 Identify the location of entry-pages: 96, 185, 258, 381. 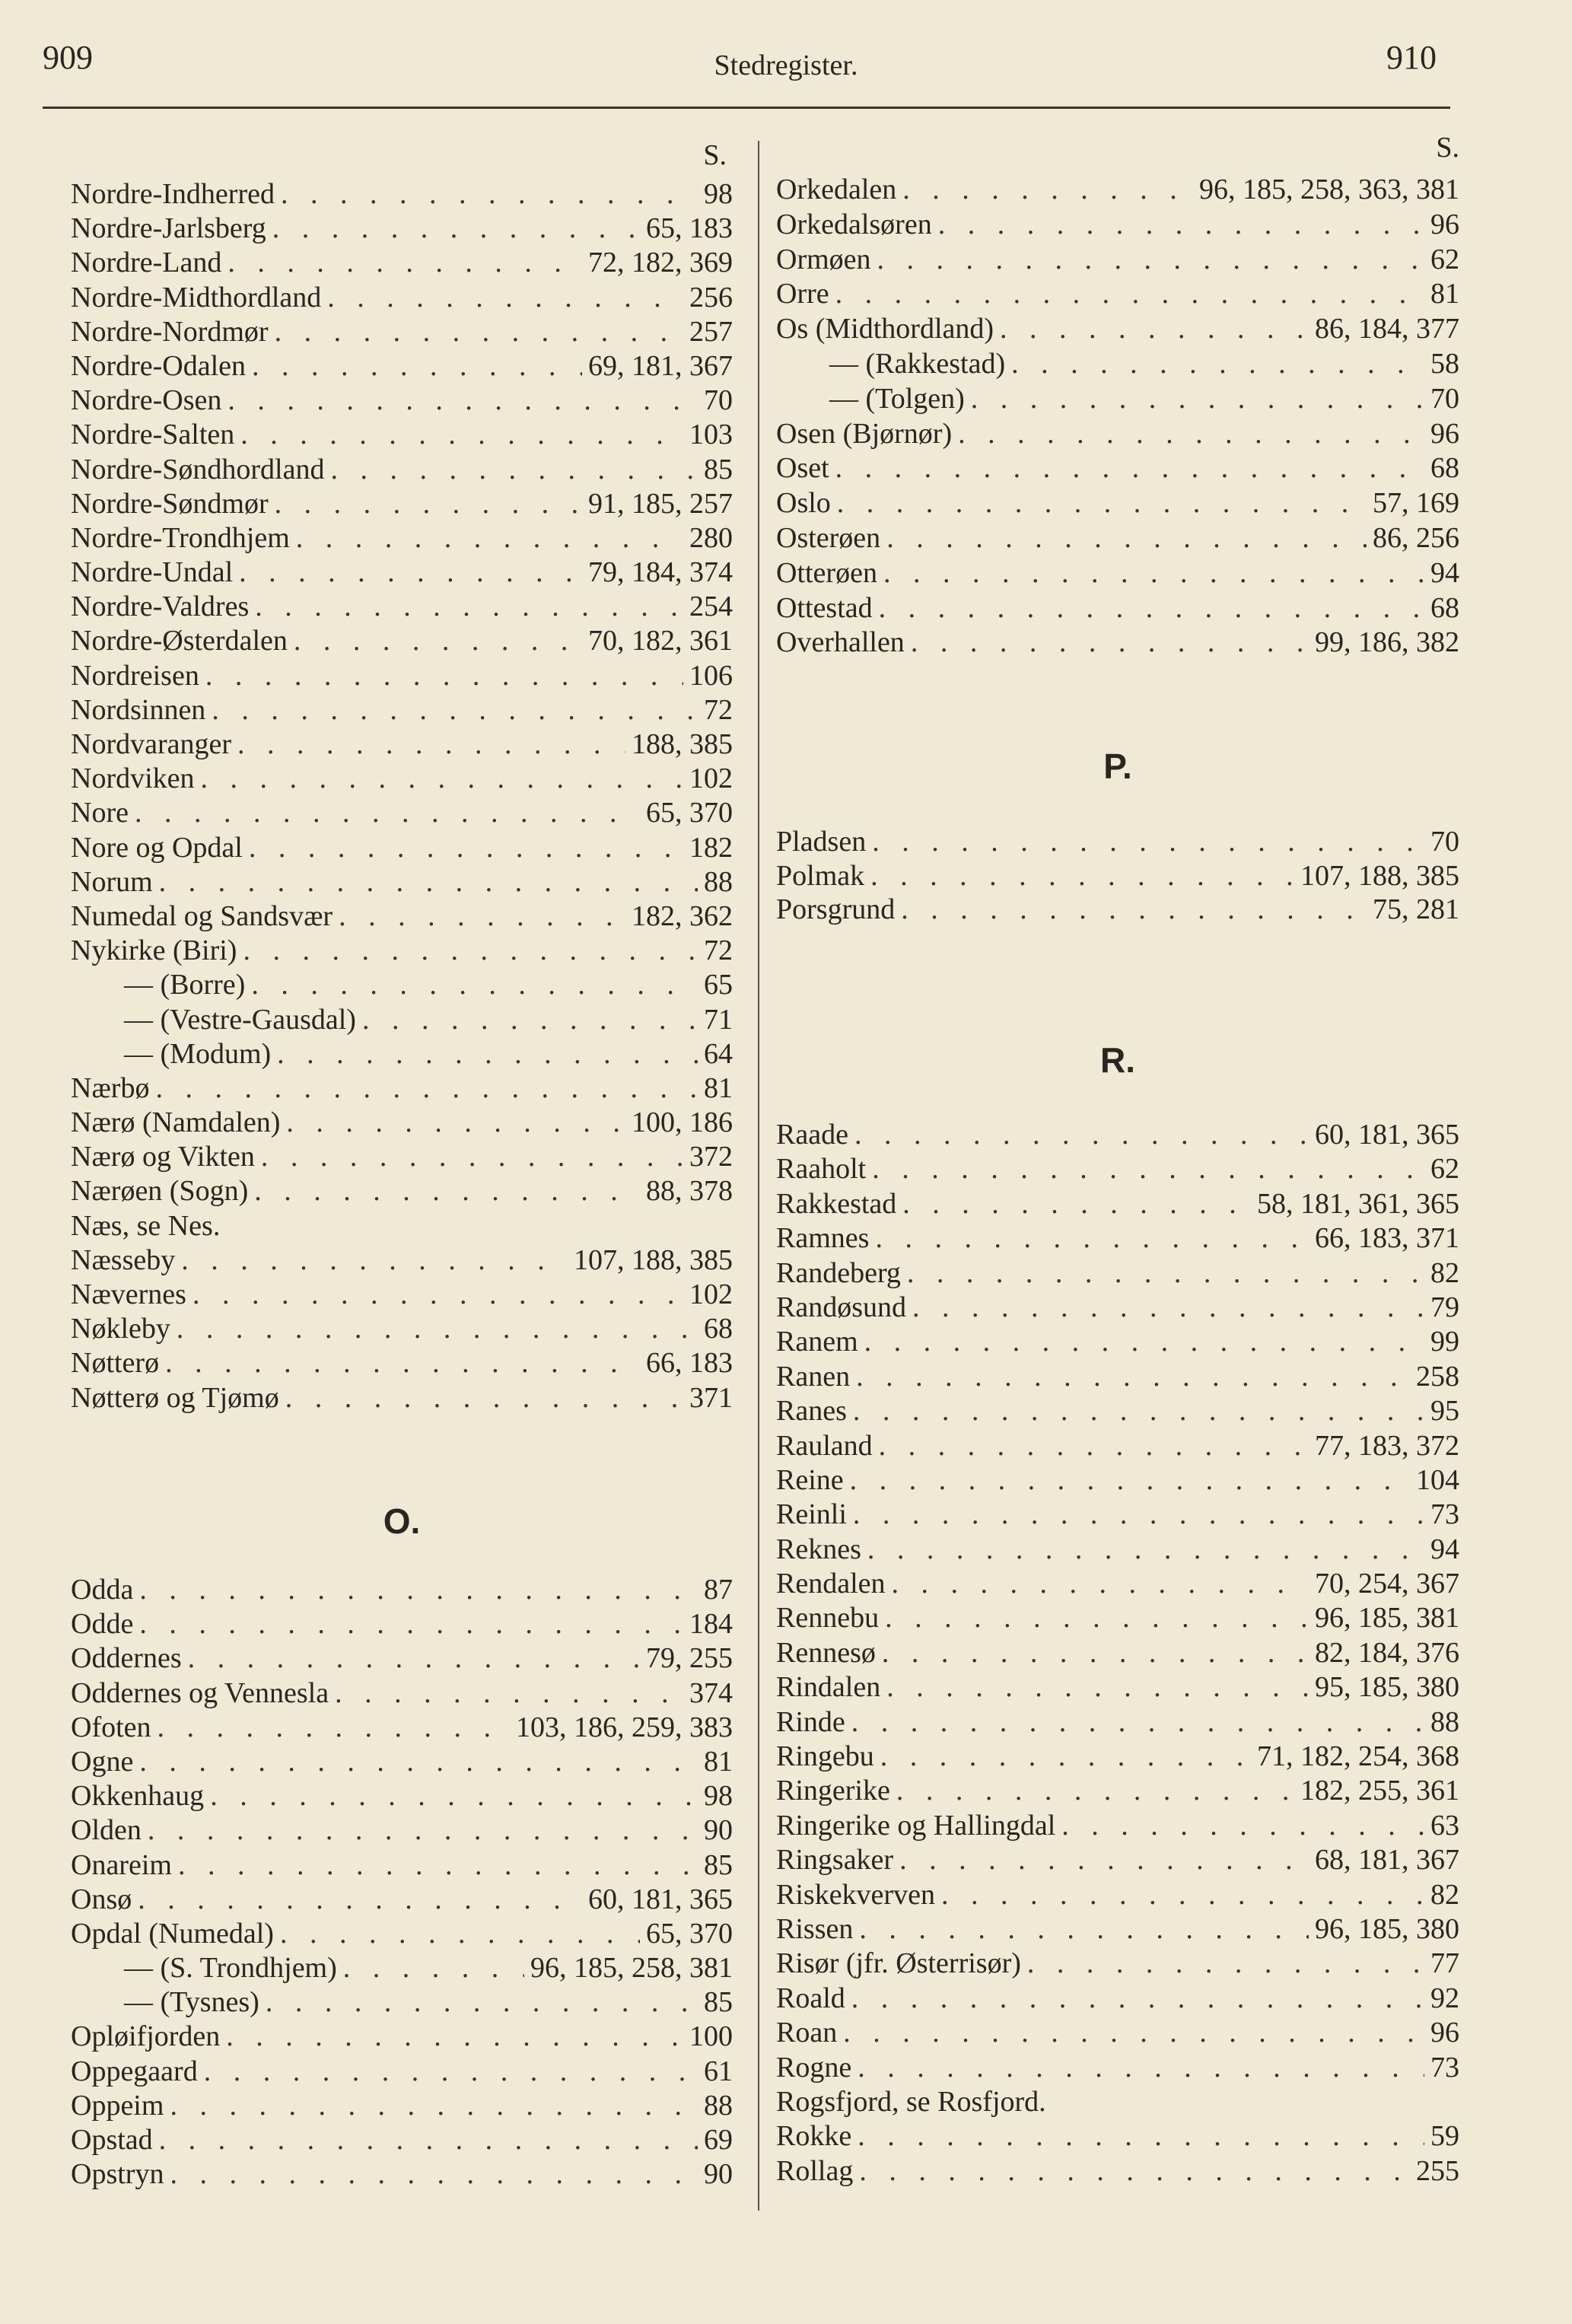
(631, 1968).